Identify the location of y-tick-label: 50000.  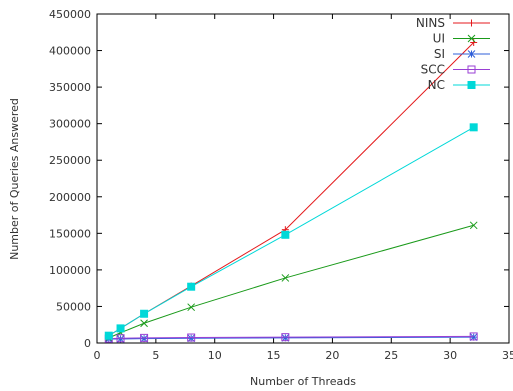
(73, 306).